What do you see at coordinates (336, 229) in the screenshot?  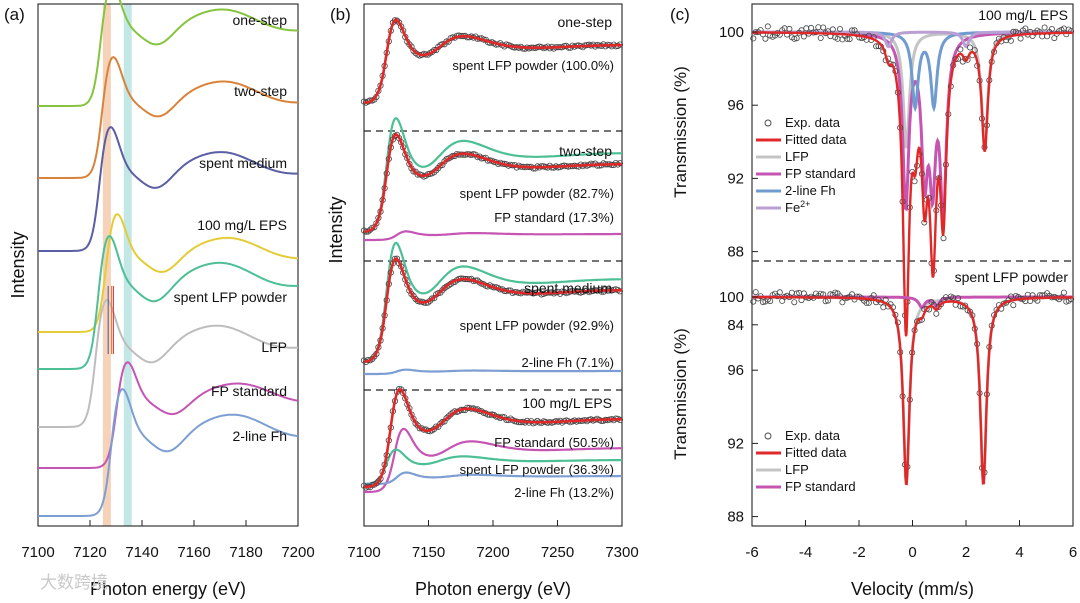 I see `y-axis-label: Intensity` at bounding box center [336, 229].